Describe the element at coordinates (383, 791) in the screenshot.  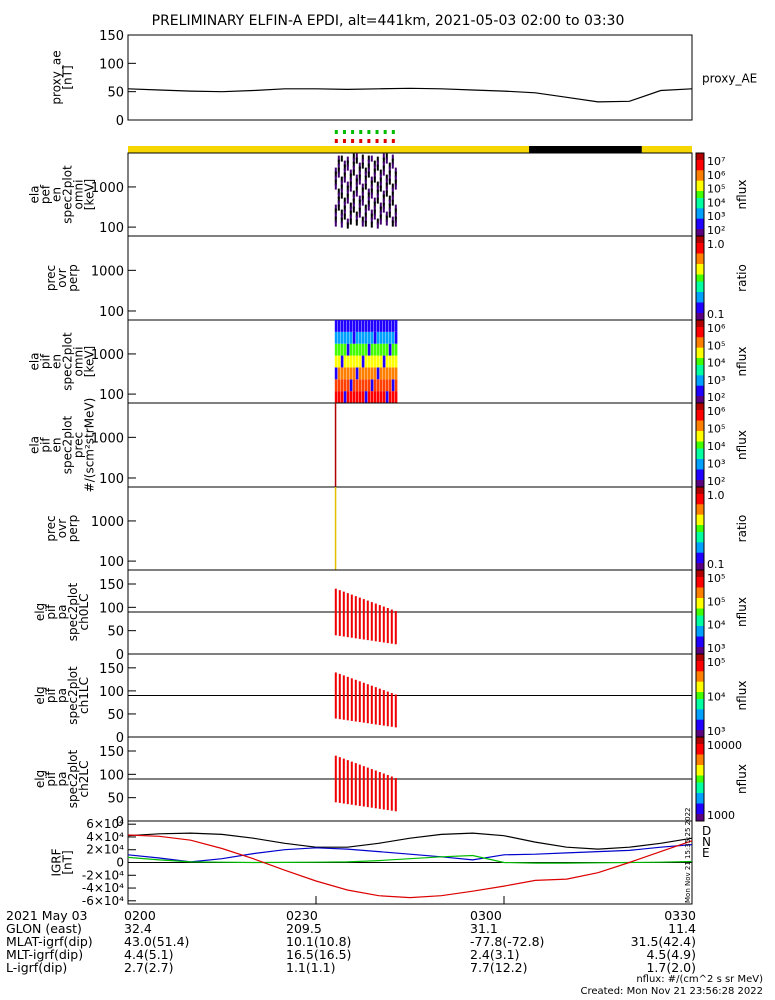
I see `pa-spectrogram-stripe` at that location.